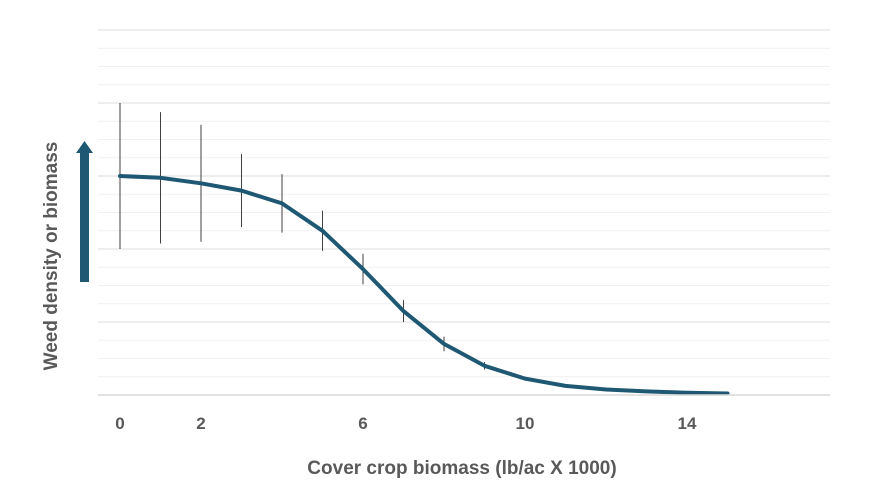 Image resolution: width=870 pixels, height=502 pixels. Describe the element at coordinates (461, 468) in the screenshot. I see `x-axis-title: Cover crop biomass (lb/ac X 1000)` at that location.